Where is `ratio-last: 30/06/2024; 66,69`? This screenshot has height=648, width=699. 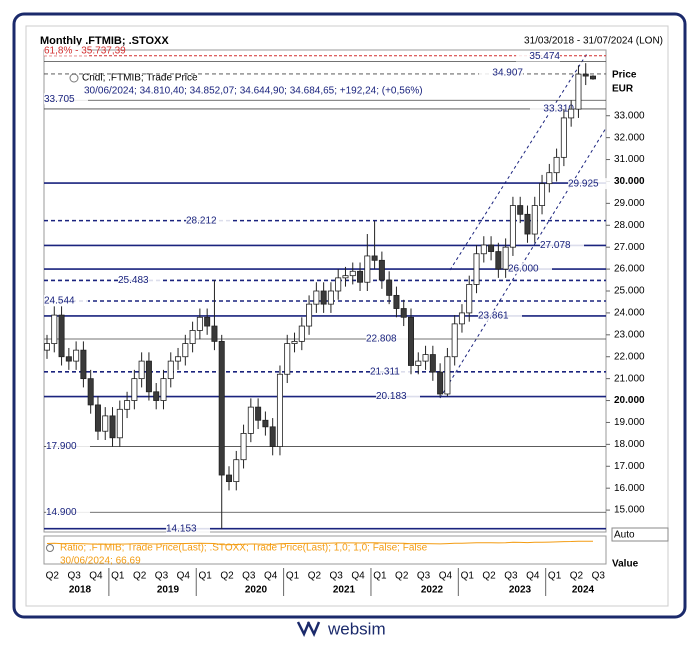 ratio-last: 30/06/2024; 66,69 is located at coordinates (100, 561).